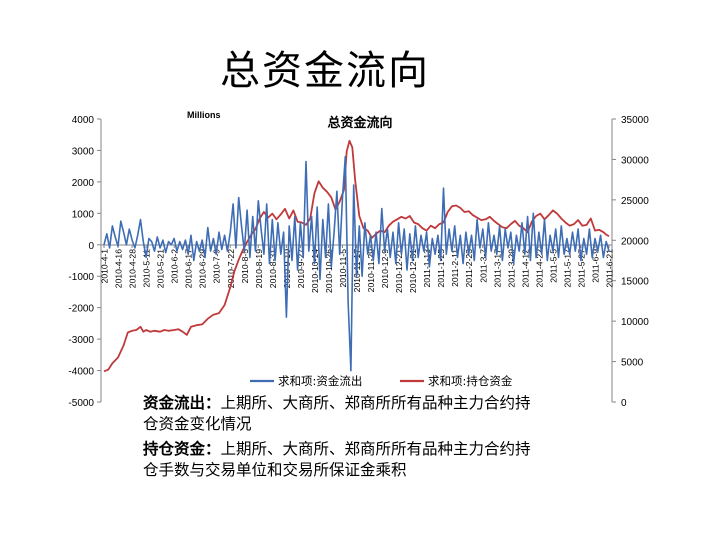 This screenshot has width=720, height=544. What do you see at coordinates (83, 214) in the screenshot?
I see `left-tick-label: 1000` at bounding box center [83, 214].